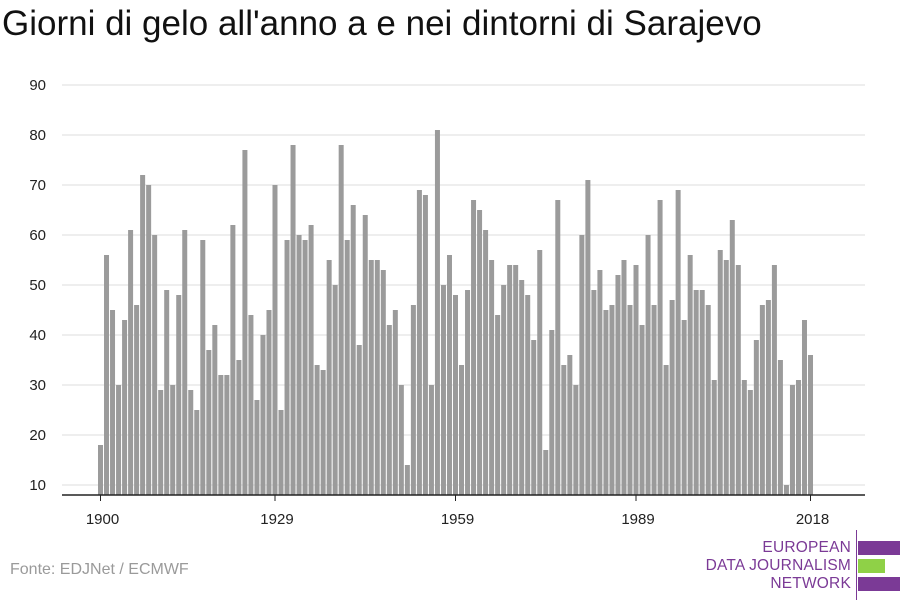 This screenshot has width=900, height=600. Describe the element at coordinates (810, 583) in the screenshot. I see `logo-text-line3: NETWORK` at that location.